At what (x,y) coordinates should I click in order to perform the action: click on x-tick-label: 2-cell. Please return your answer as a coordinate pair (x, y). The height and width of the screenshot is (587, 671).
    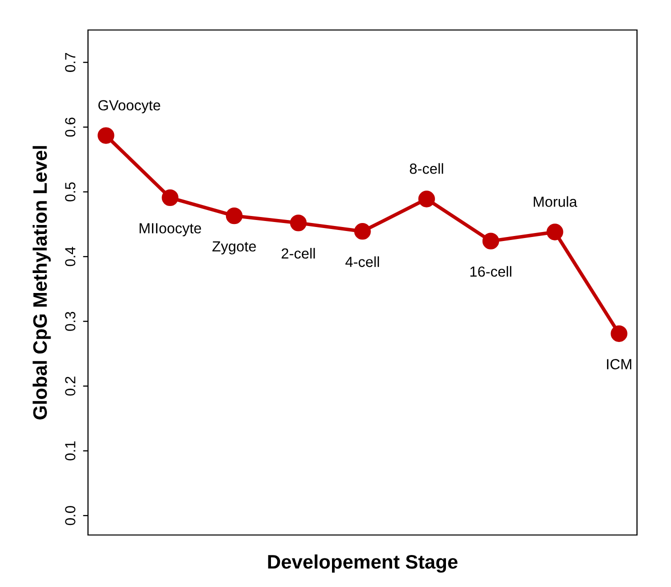
    Looking at the image, I should click on (298, 253).